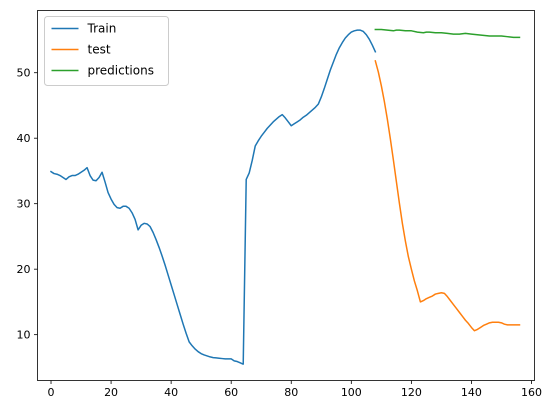 This screenshot has width=545, height=413. What do you see at coordinates (111, 392) in the screenshot?
I see `x-tick-label: 20` at bounding box center [111, 392].